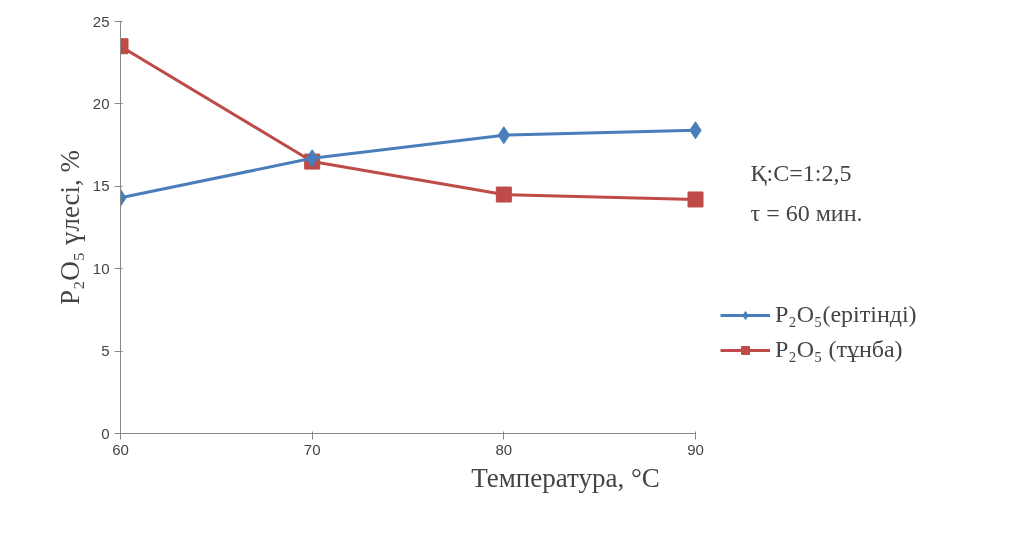 This screenshot has width=1018, height=533. What do you see at coordinates (101, 21) in the screenshot?
I see `y-tick-label: 25` at bounding box center [101, 21].